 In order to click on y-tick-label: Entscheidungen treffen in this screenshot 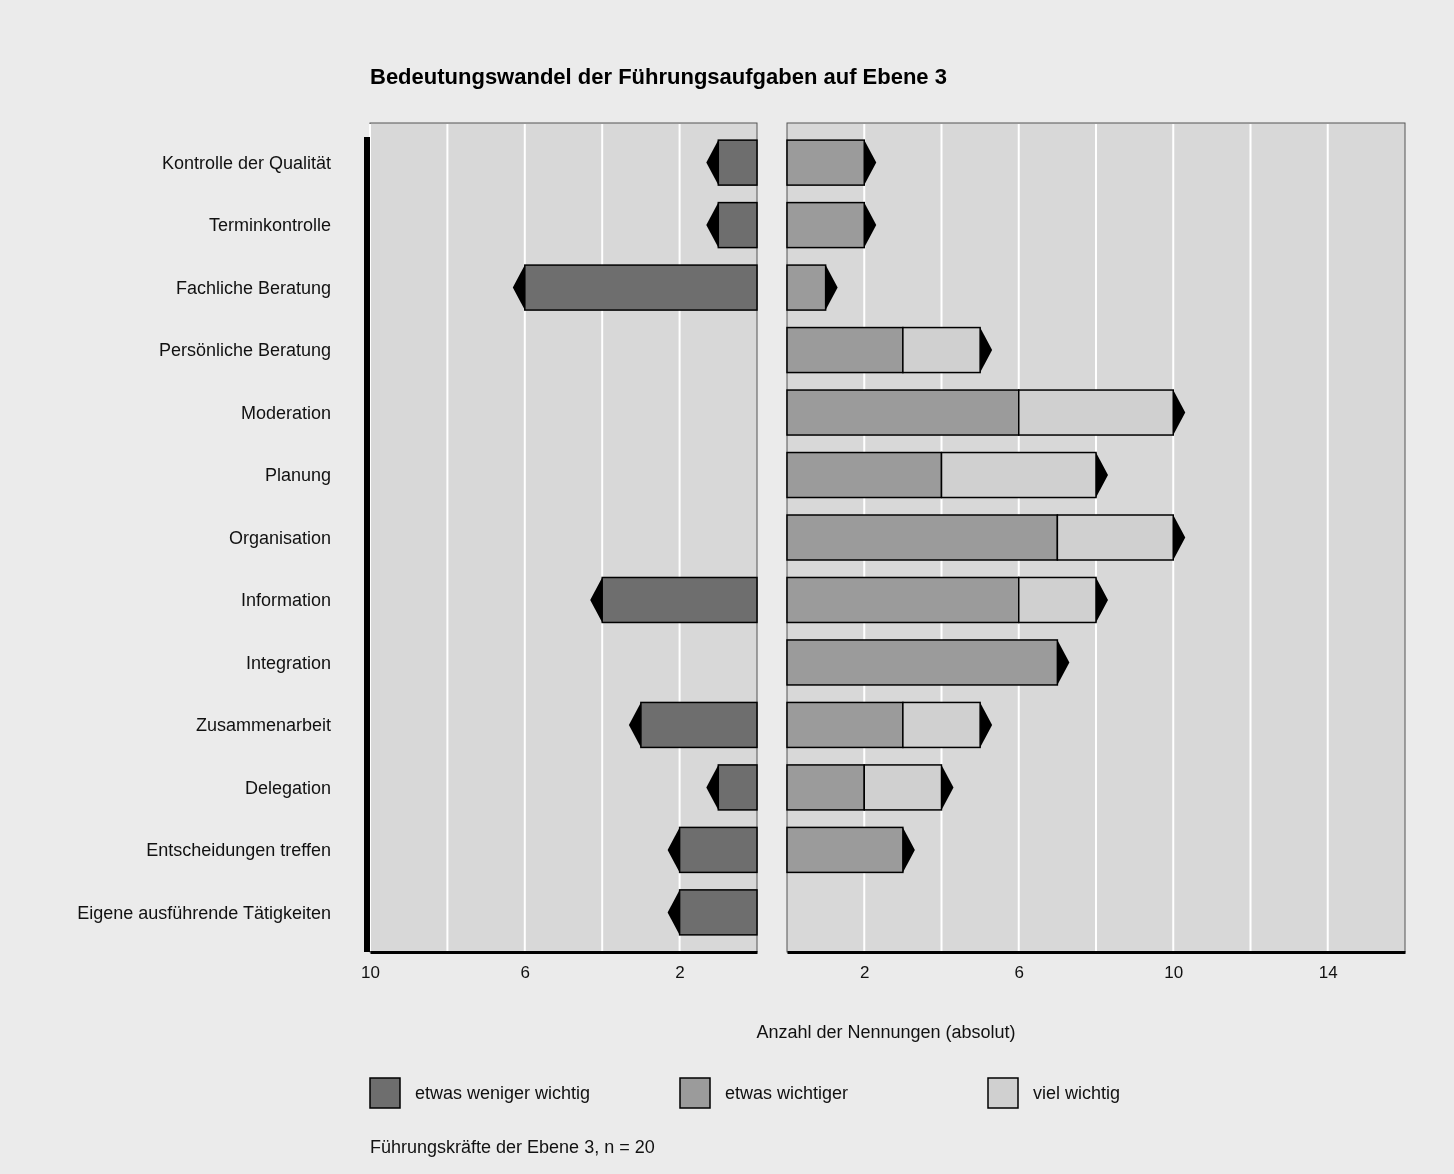, I will do `click(238, 850)`.